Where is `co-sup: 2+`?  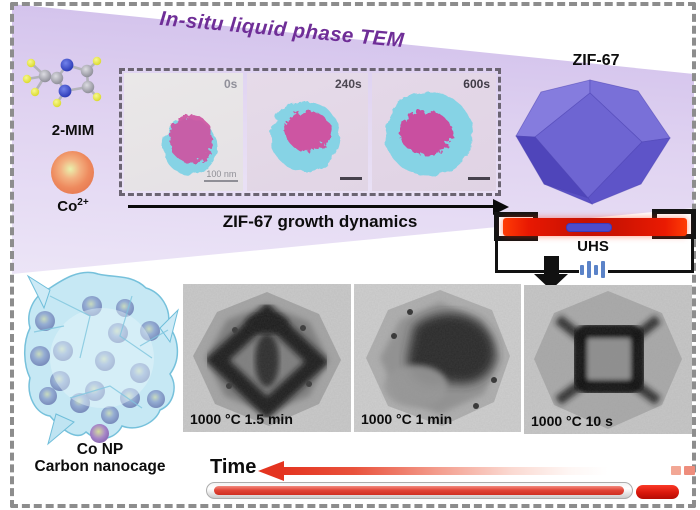 co-sup: 2+ is located at coordinates (83, 202).